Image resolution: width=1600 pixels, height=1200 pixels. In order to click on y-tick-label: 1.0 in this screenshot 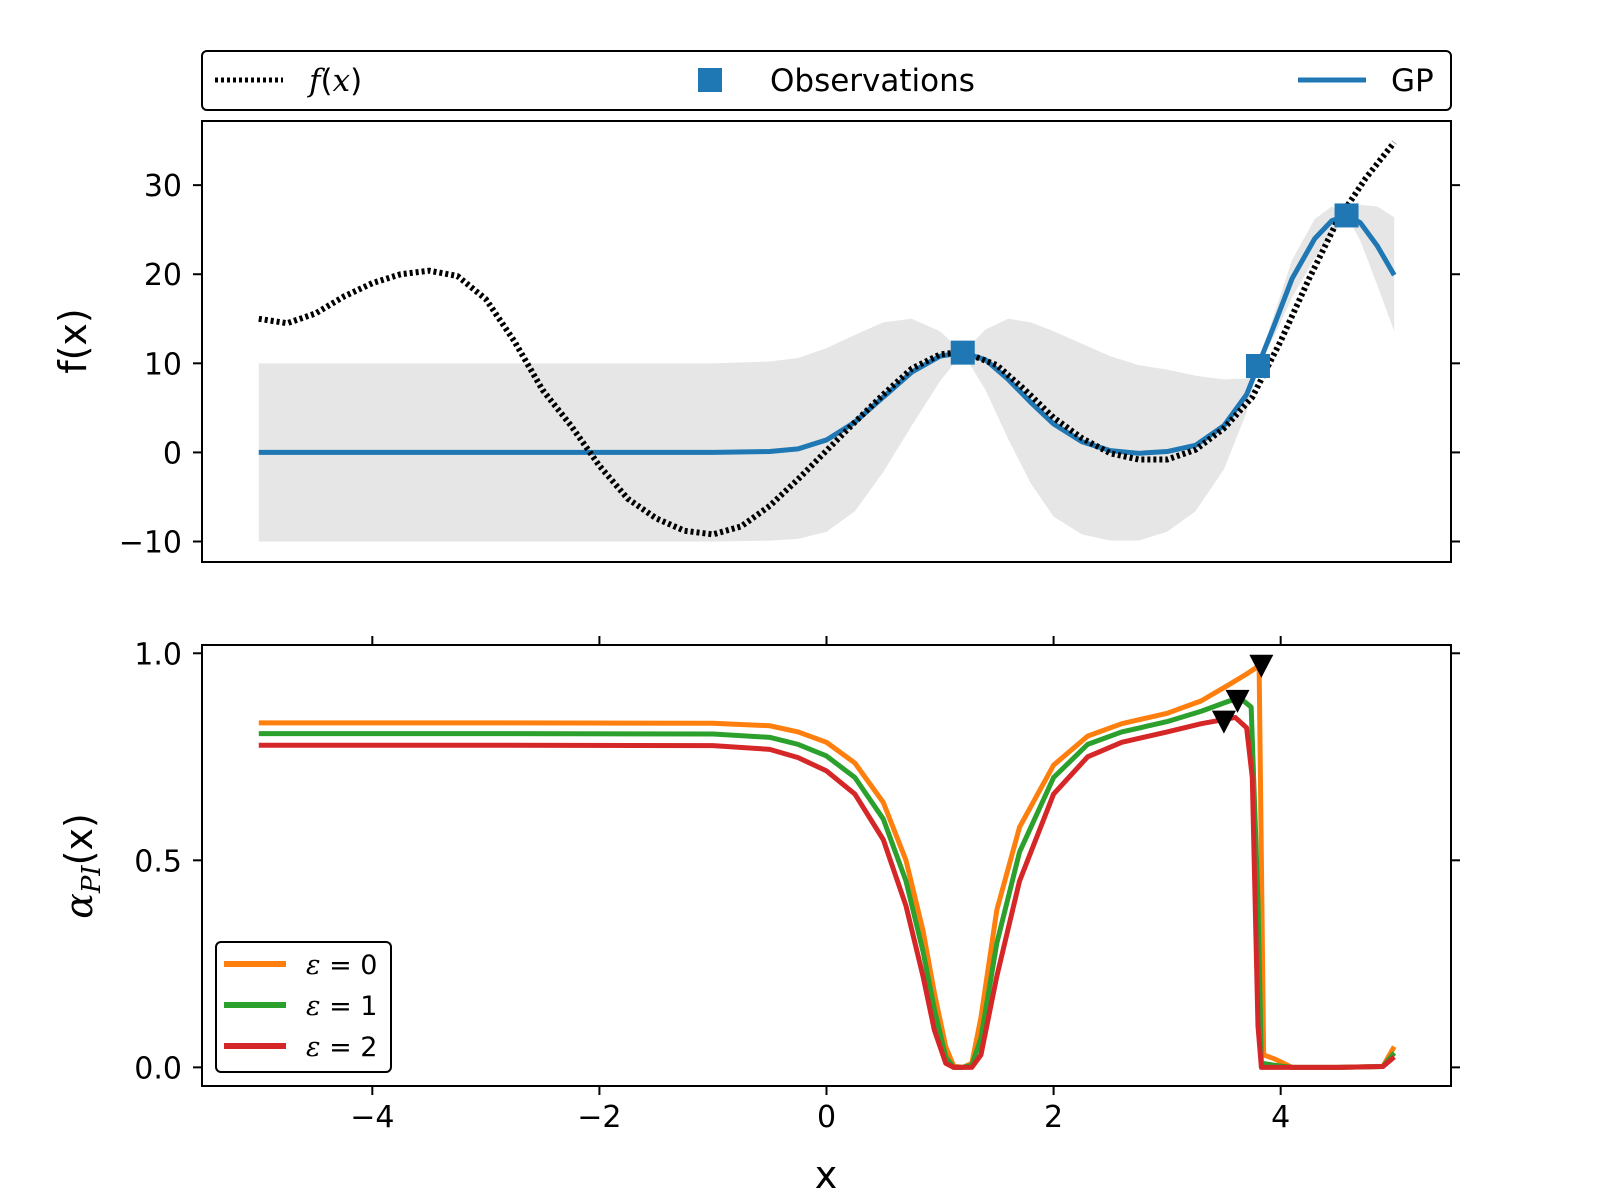, I will do `click(158, 654)`.